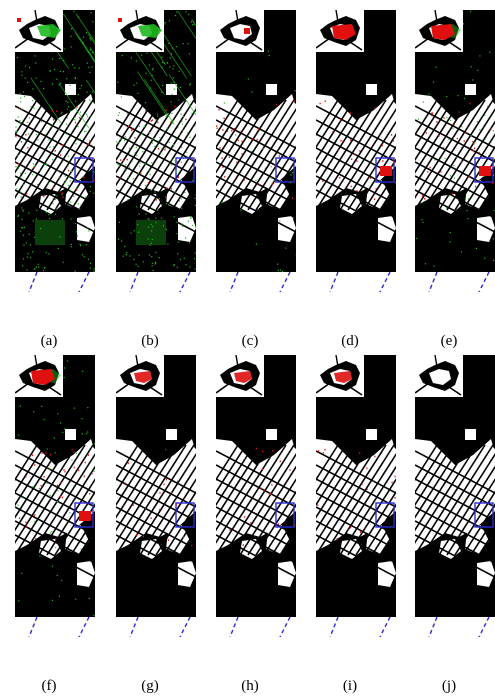  I want to click on panel-label: (f), so click(49, 686).